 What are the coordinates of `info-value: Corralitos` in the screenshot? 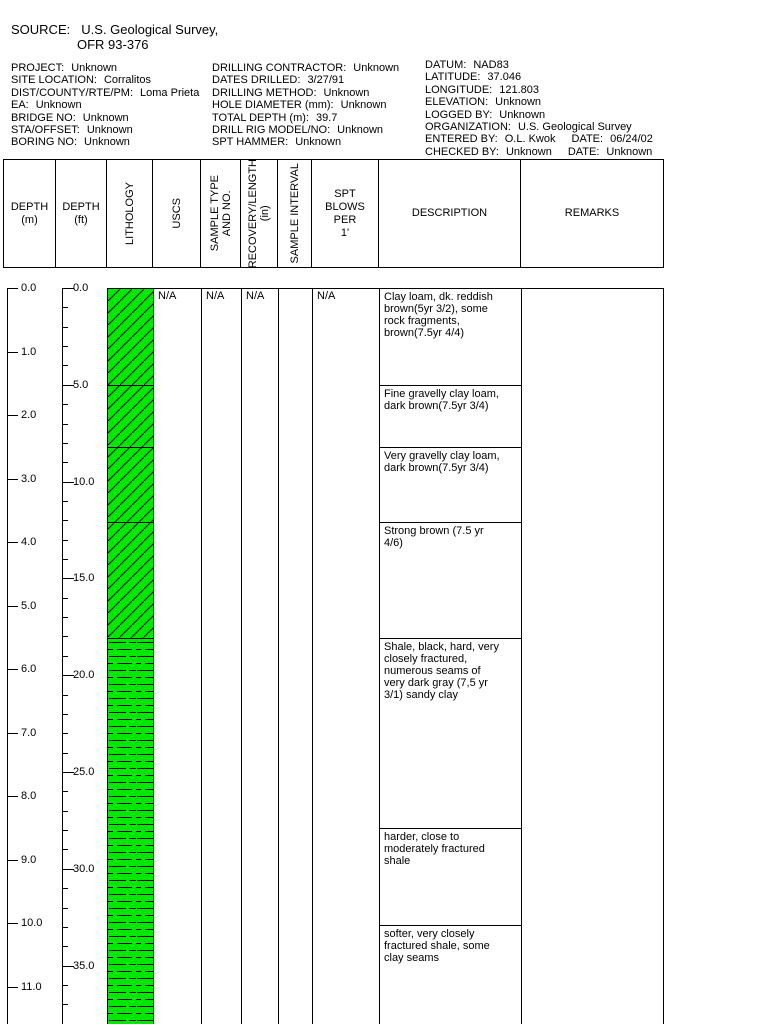 It's located at (127, 80).